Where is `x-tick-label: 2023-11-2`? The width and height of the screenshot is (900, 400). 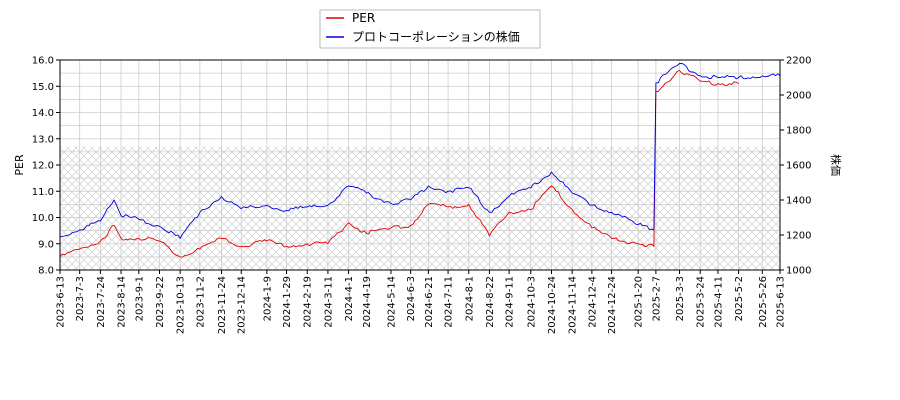
x-tick-label: 2023-11-2 is located at coordinates (200, 302).